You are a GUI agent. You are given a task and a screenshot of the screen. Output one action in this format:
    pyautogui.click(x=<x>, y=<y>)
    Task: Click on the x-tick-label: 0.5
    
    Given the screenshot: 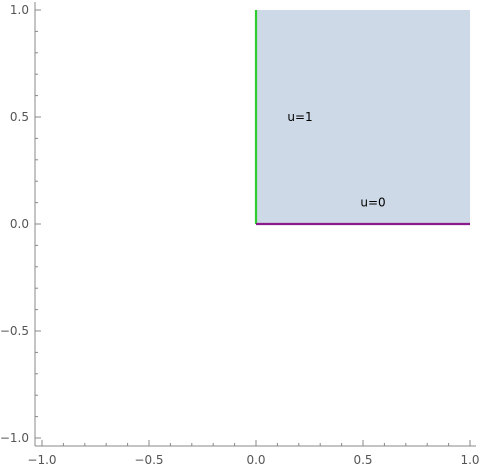 What is the action you would take?
    pyautogui.click(x=362, y=460)
    